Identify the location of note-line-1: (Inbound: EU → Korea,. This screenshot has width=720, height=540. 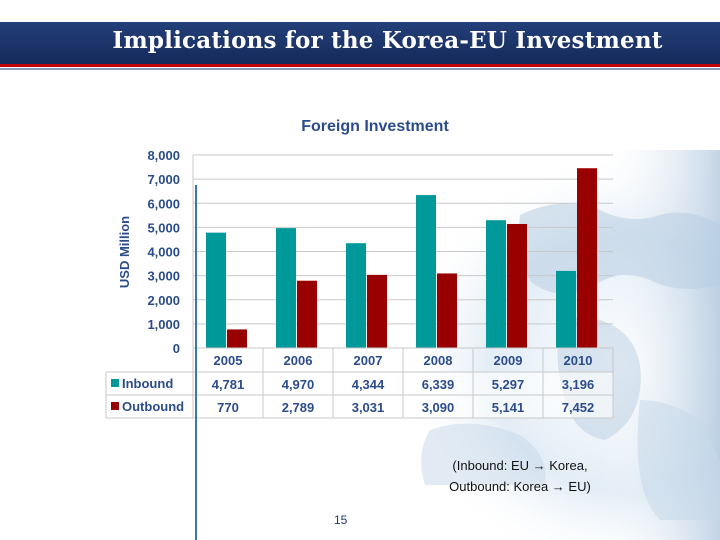
(520, 465).